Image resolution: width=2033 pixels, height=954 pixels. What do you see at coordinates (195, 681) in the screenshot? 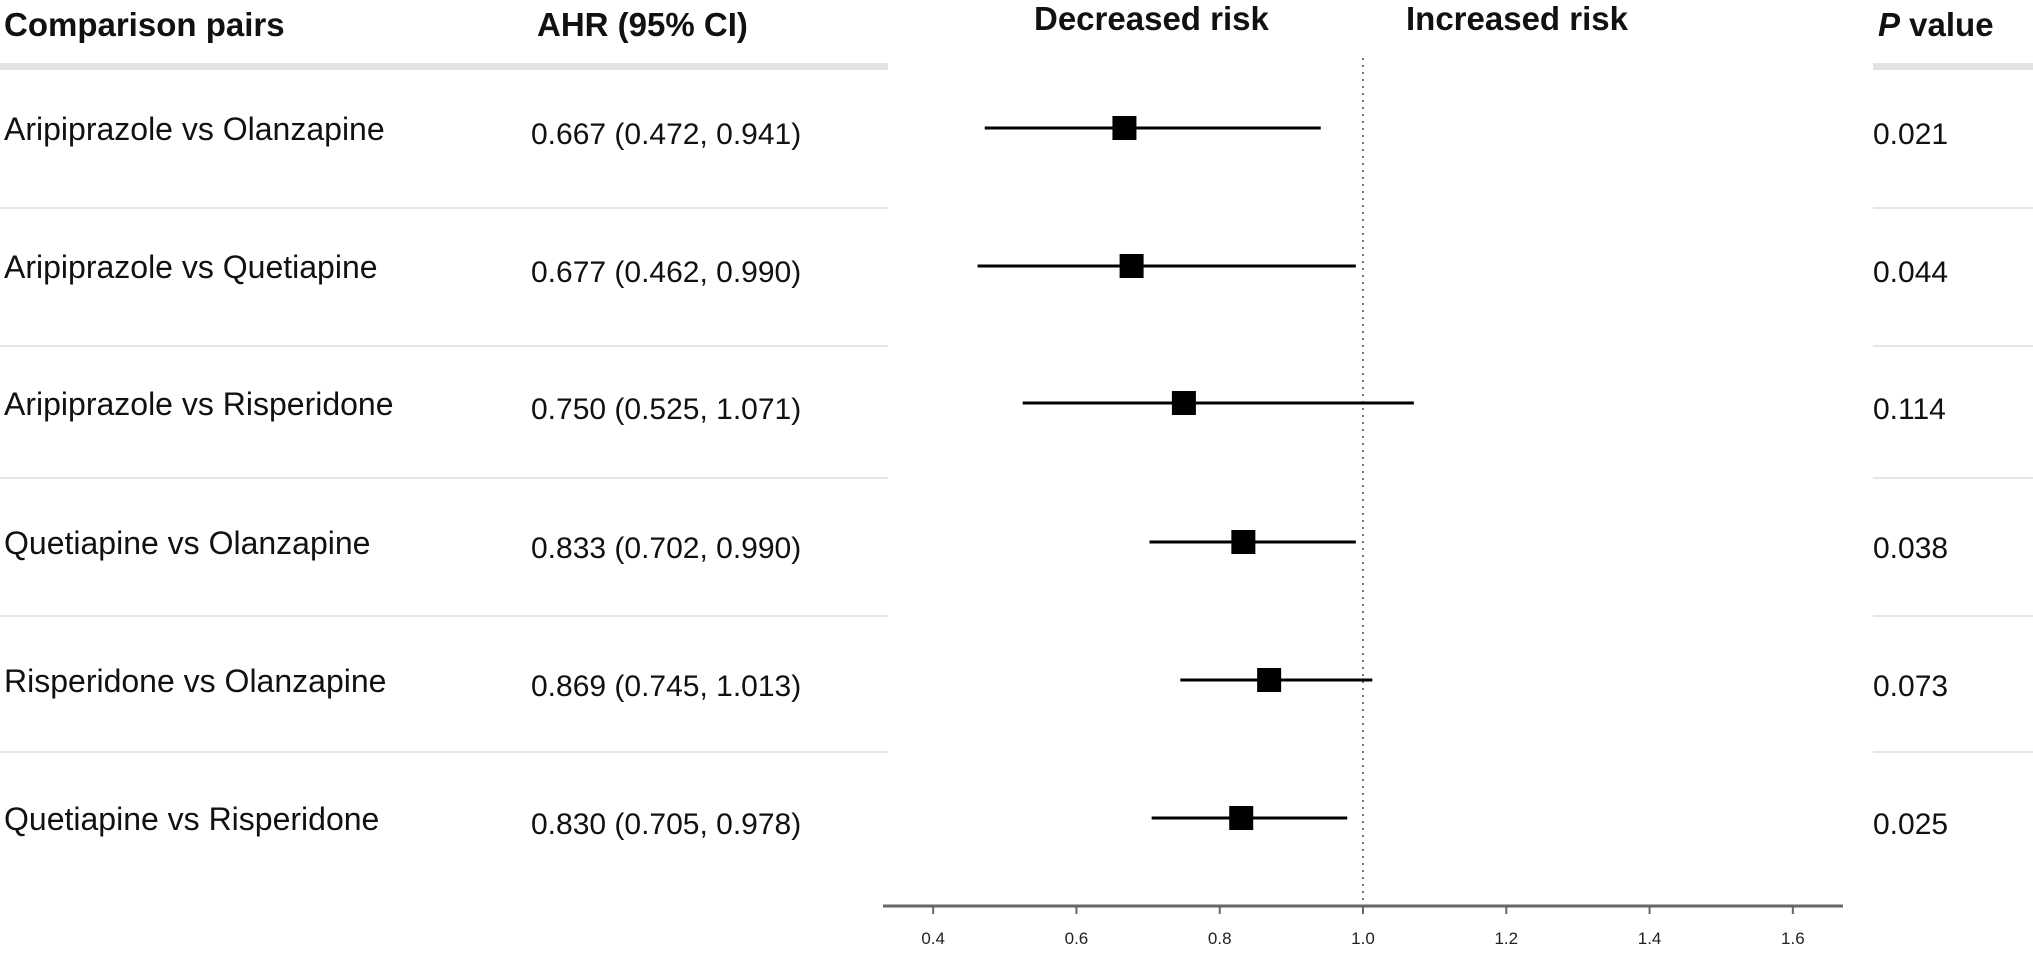
I see `row-label: Risperidone vs Olanzapine` at bounding box center [195, 681].